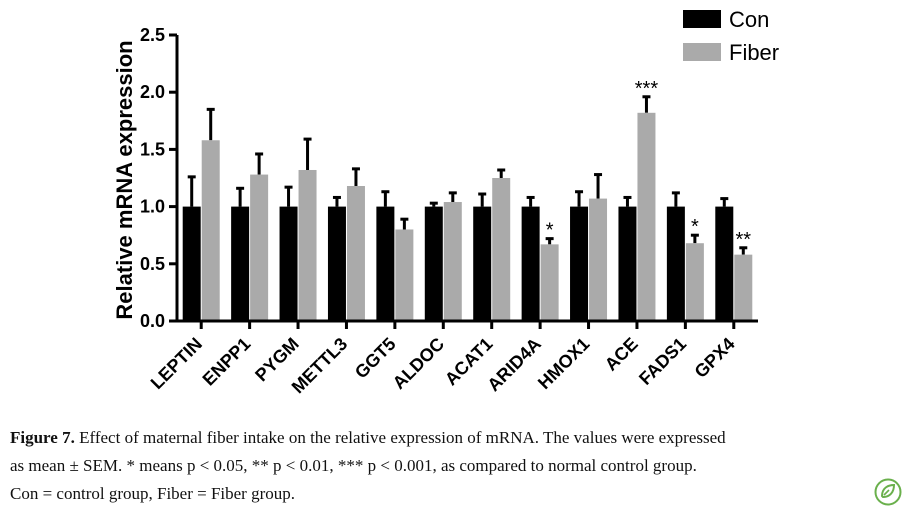 This screenshot has width=908, height=511. I want to click on legend-swatch-fiber, so click(702, 52).